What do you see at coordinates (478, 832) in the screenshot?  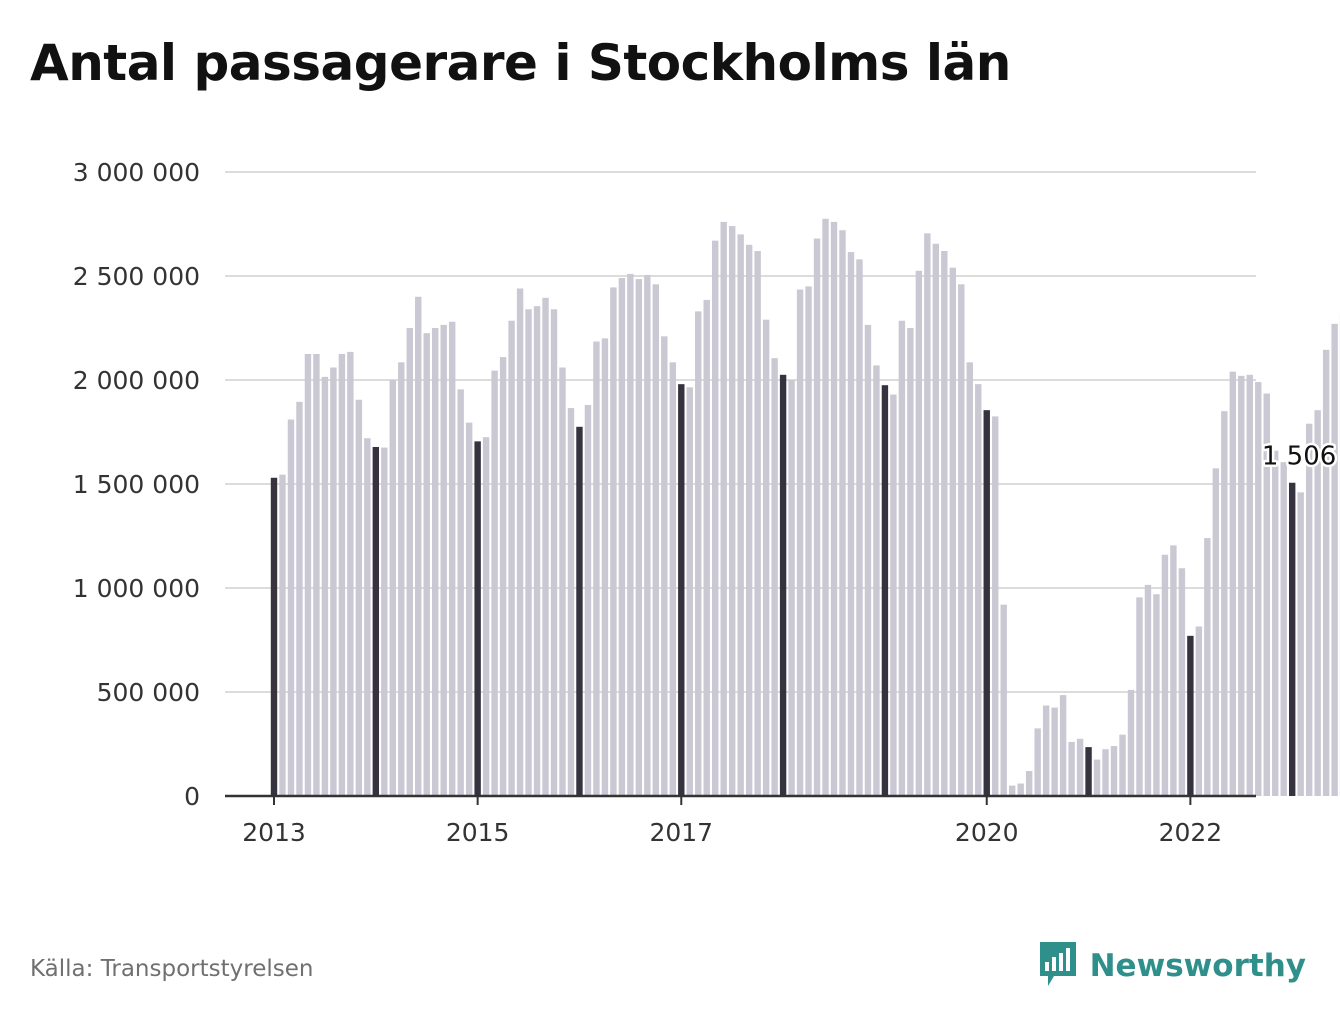 I see `x-tick-label: 2015` at bounding box center [478, 832].